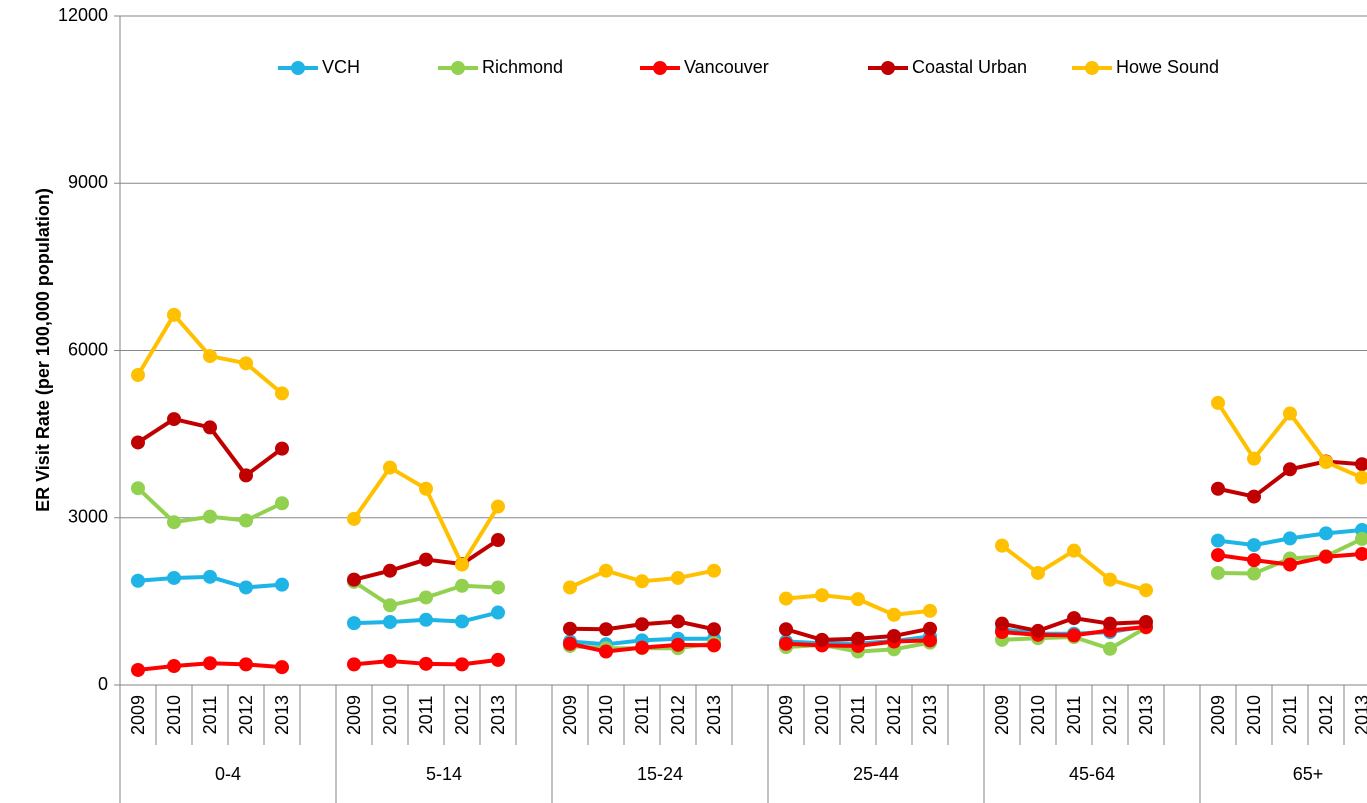  Describe the element at coordinates (43, 350) in the screenshot. I see `y-axis-label: ER Visit Rate (per 100,000 population)` at that location.